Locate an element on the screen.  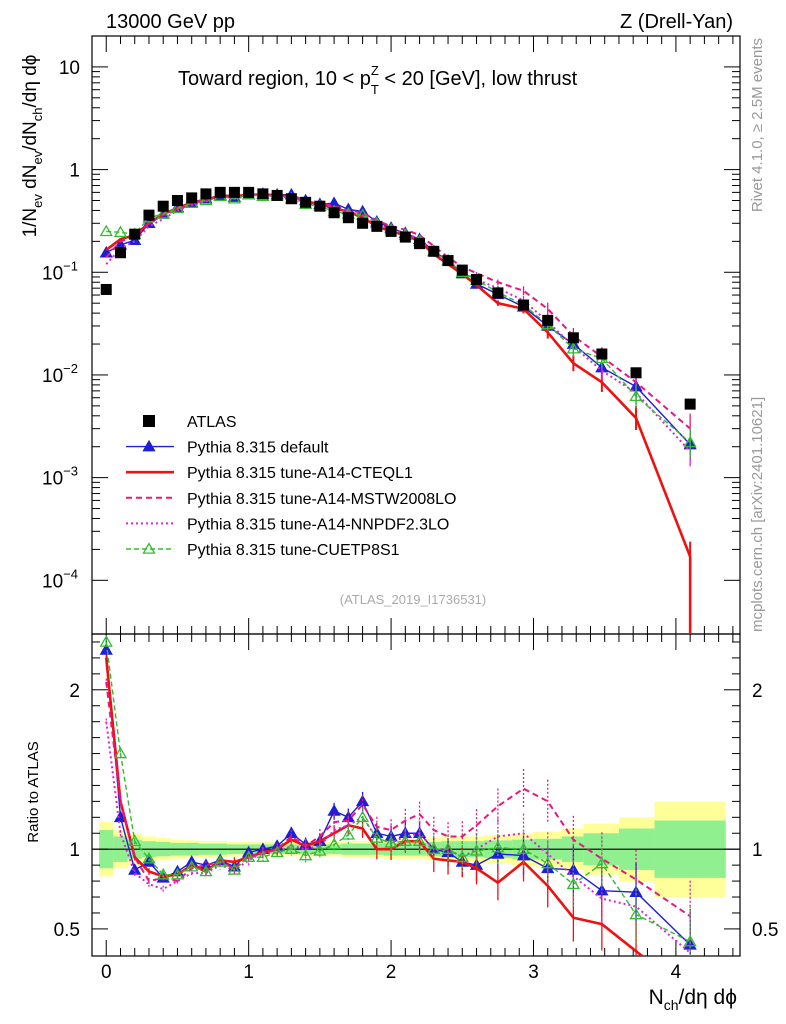
ratio-y-tick-label: 0.5 is located at coordinates (67, 930).